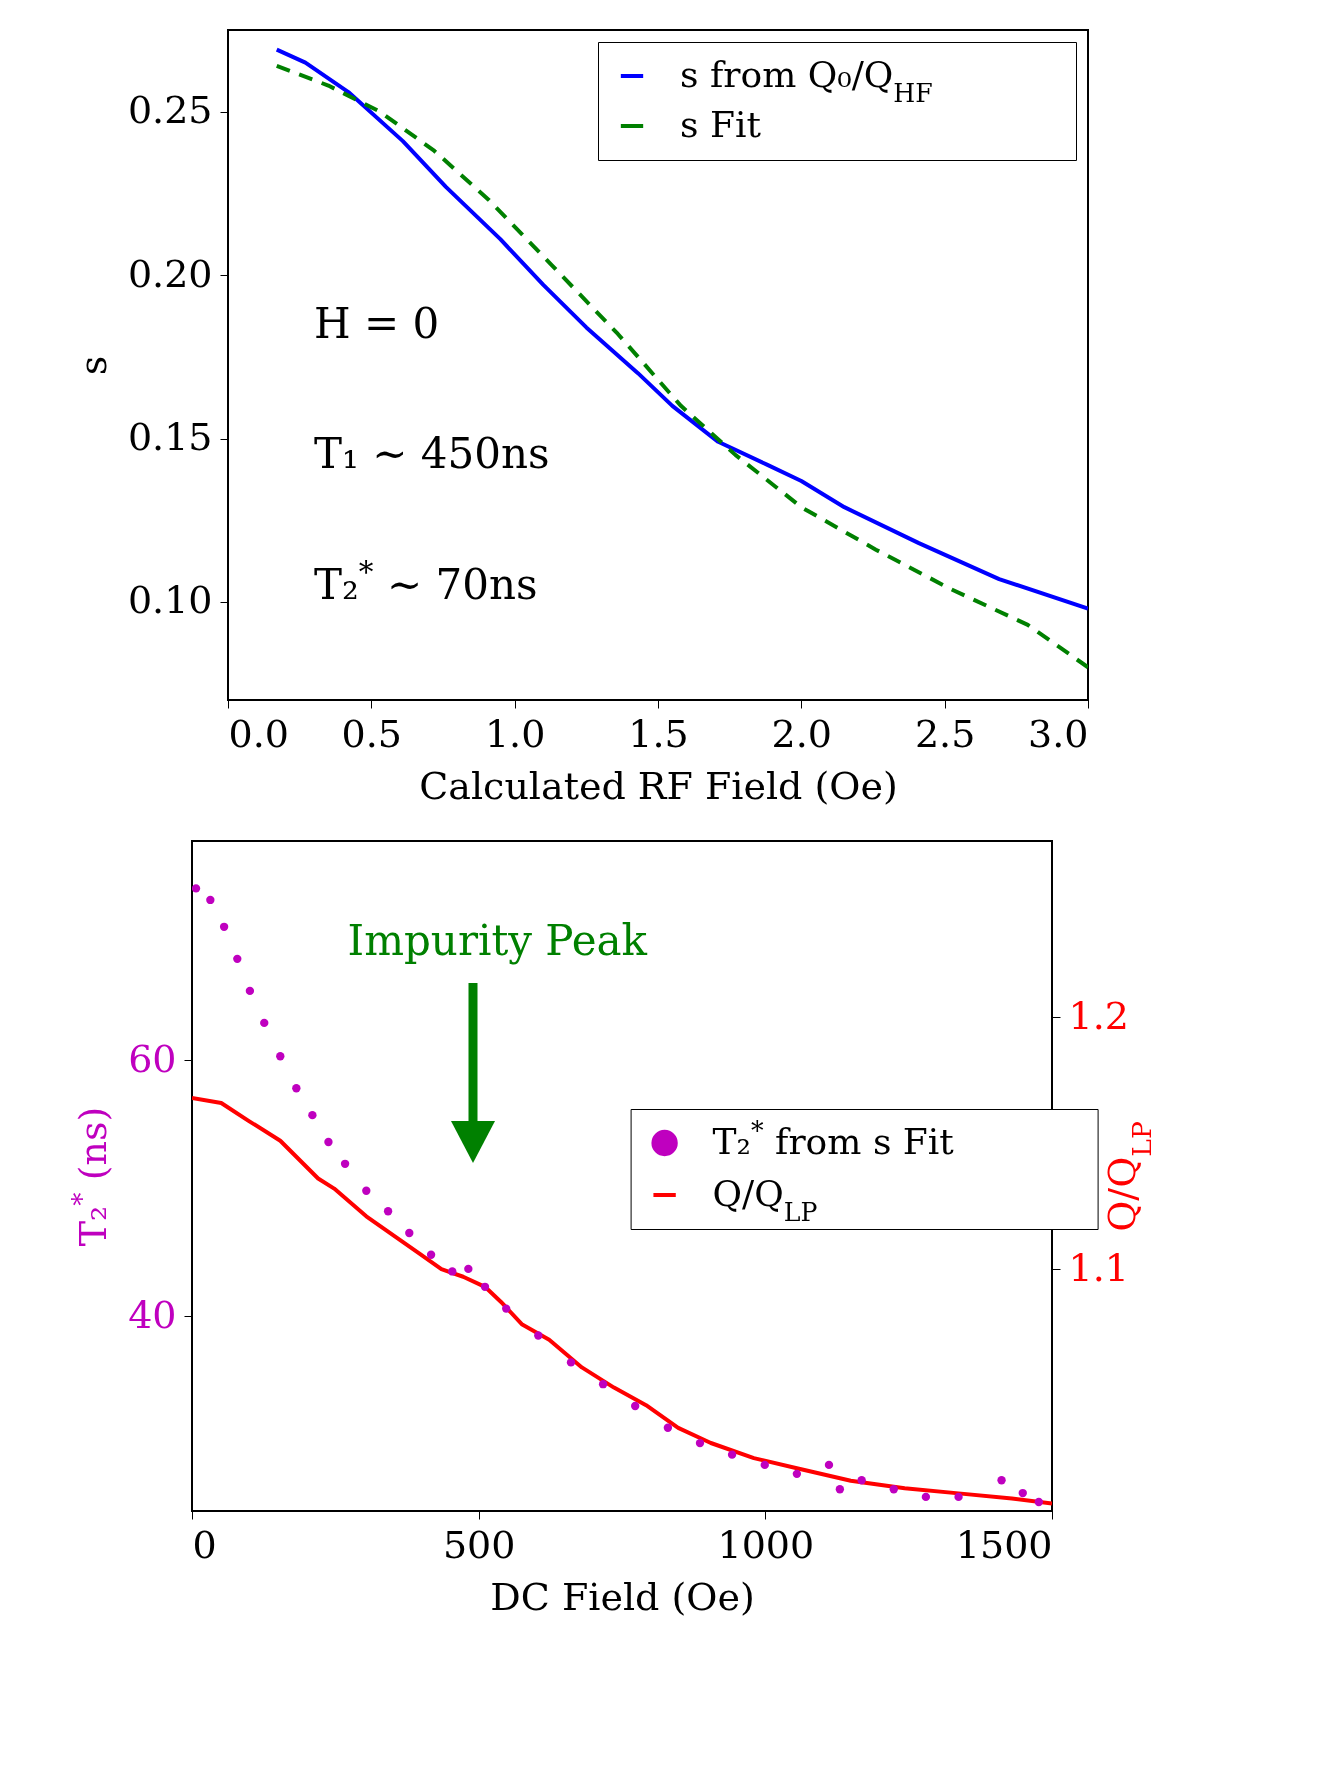  Describe the element at coordinates (479, 1544) in the screenshot. I see `x-tick-label: 500` at that location.